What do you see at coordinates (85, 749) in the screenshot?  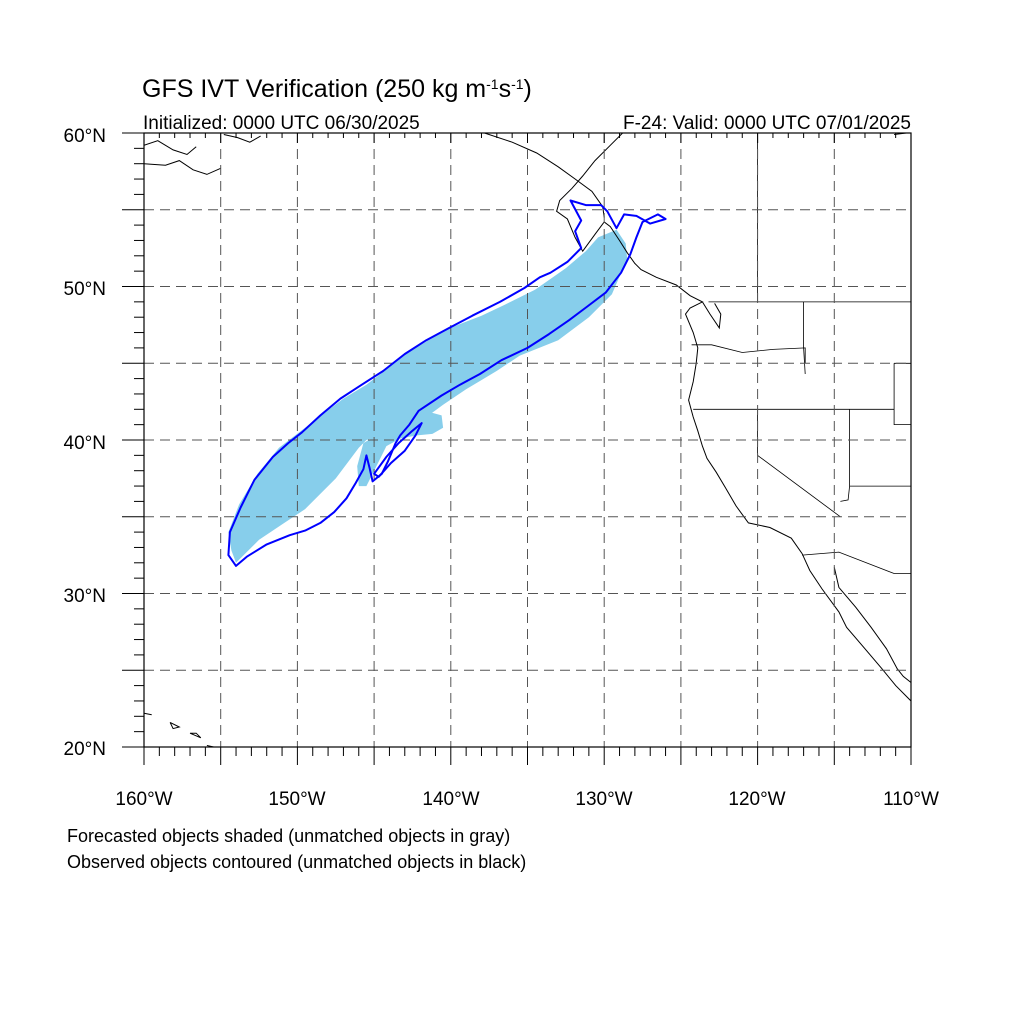 I see `lat-label-20: 20°N` at bounding box center [85, 749].